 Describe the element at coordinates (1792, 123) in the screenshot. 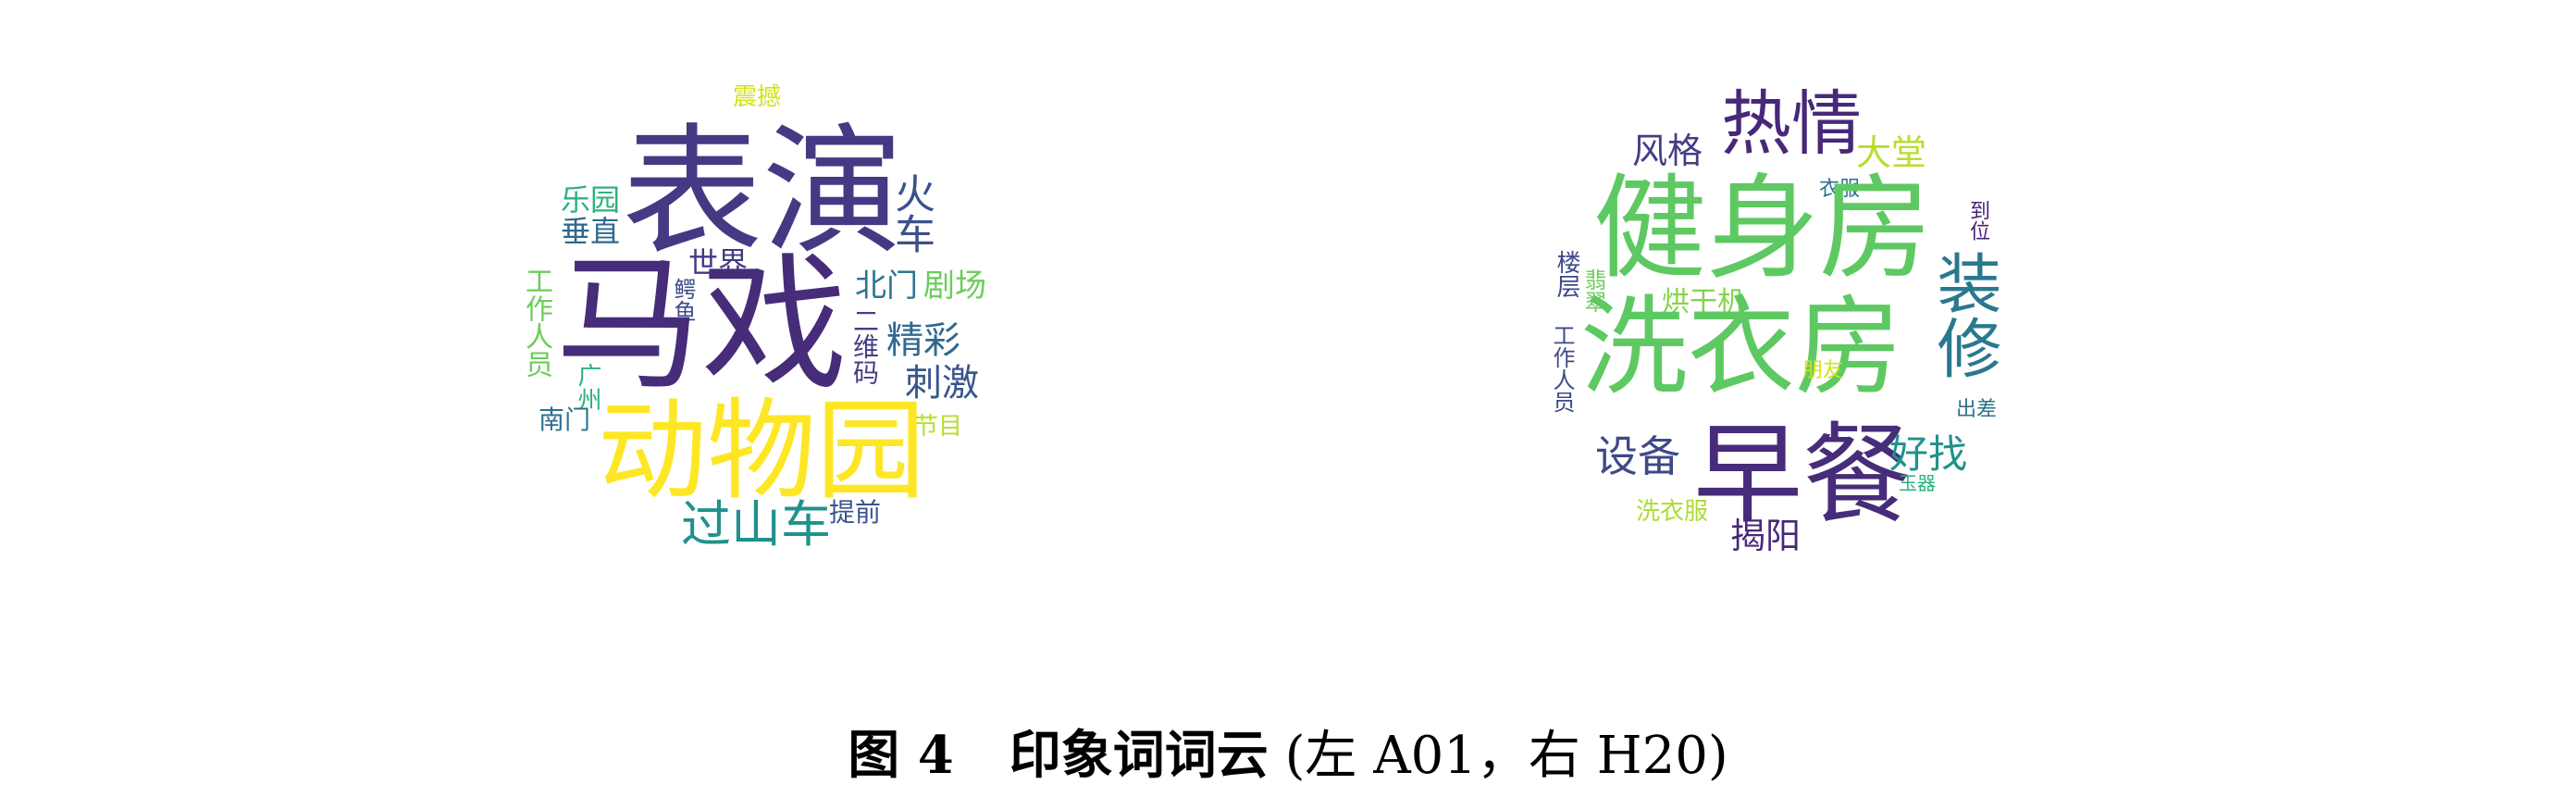

I see `word: 热情` at that location.